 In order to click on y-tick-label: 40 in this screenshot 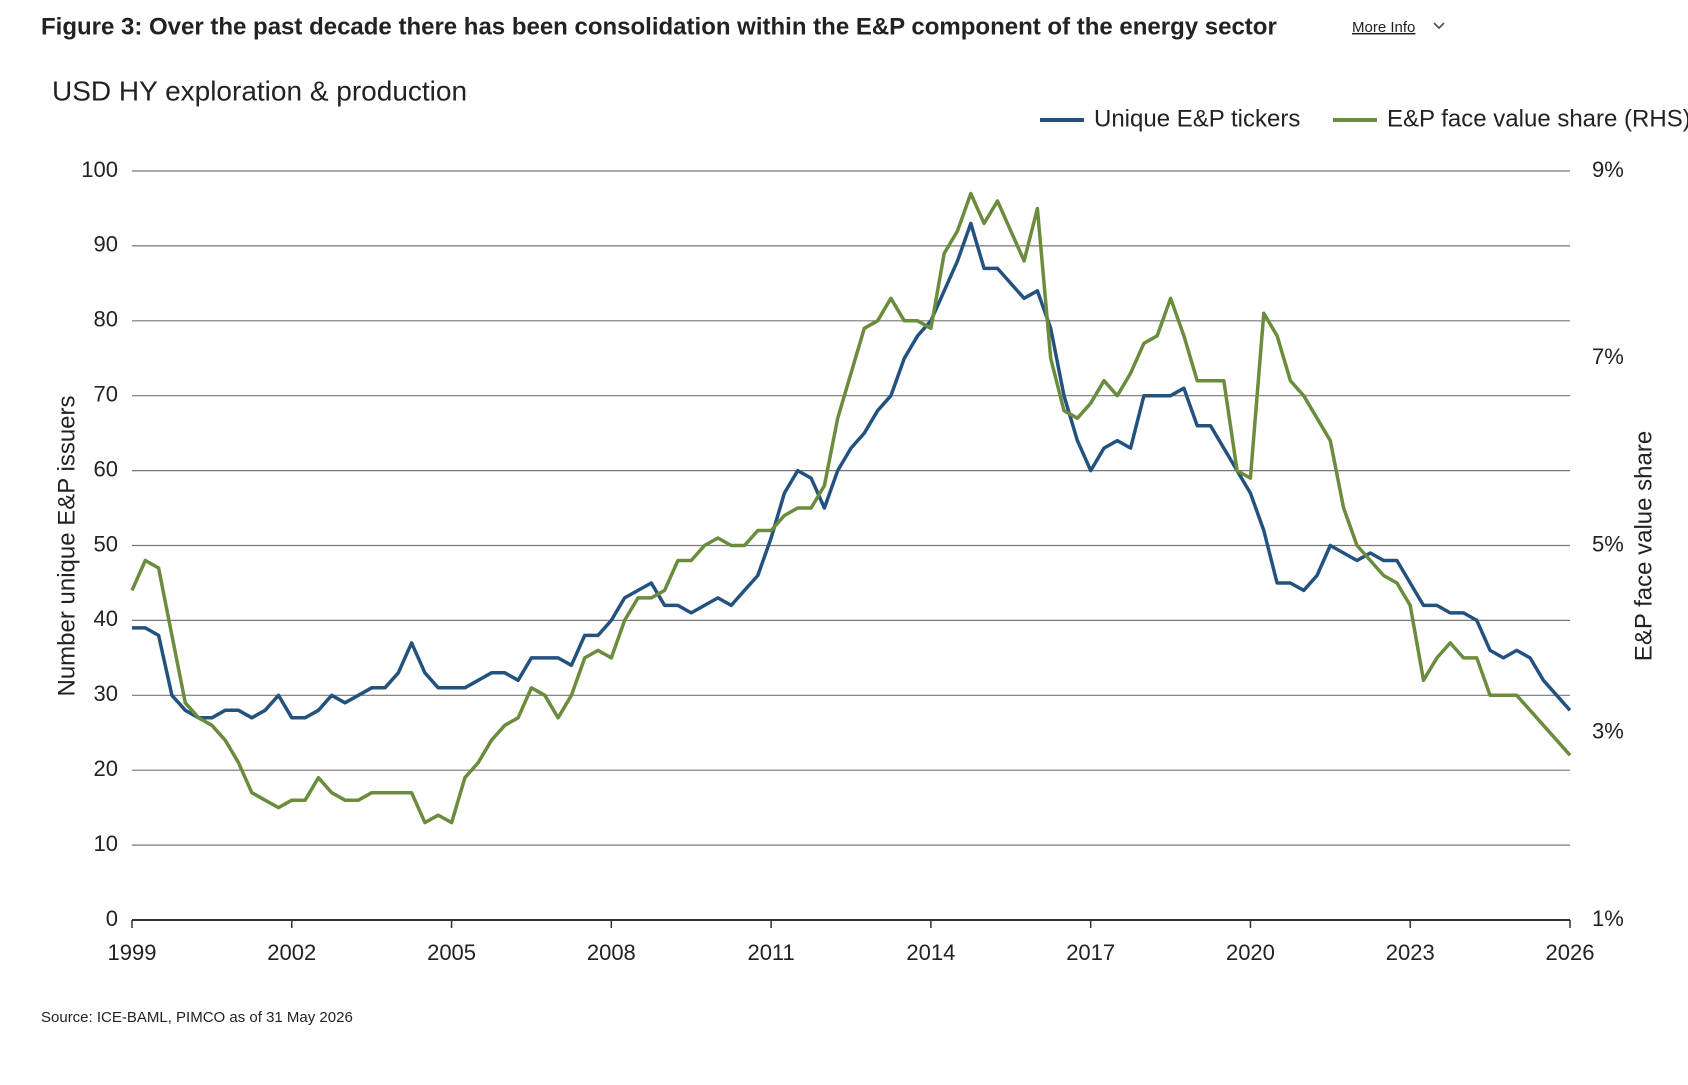, I will do `click(106, 618)`.